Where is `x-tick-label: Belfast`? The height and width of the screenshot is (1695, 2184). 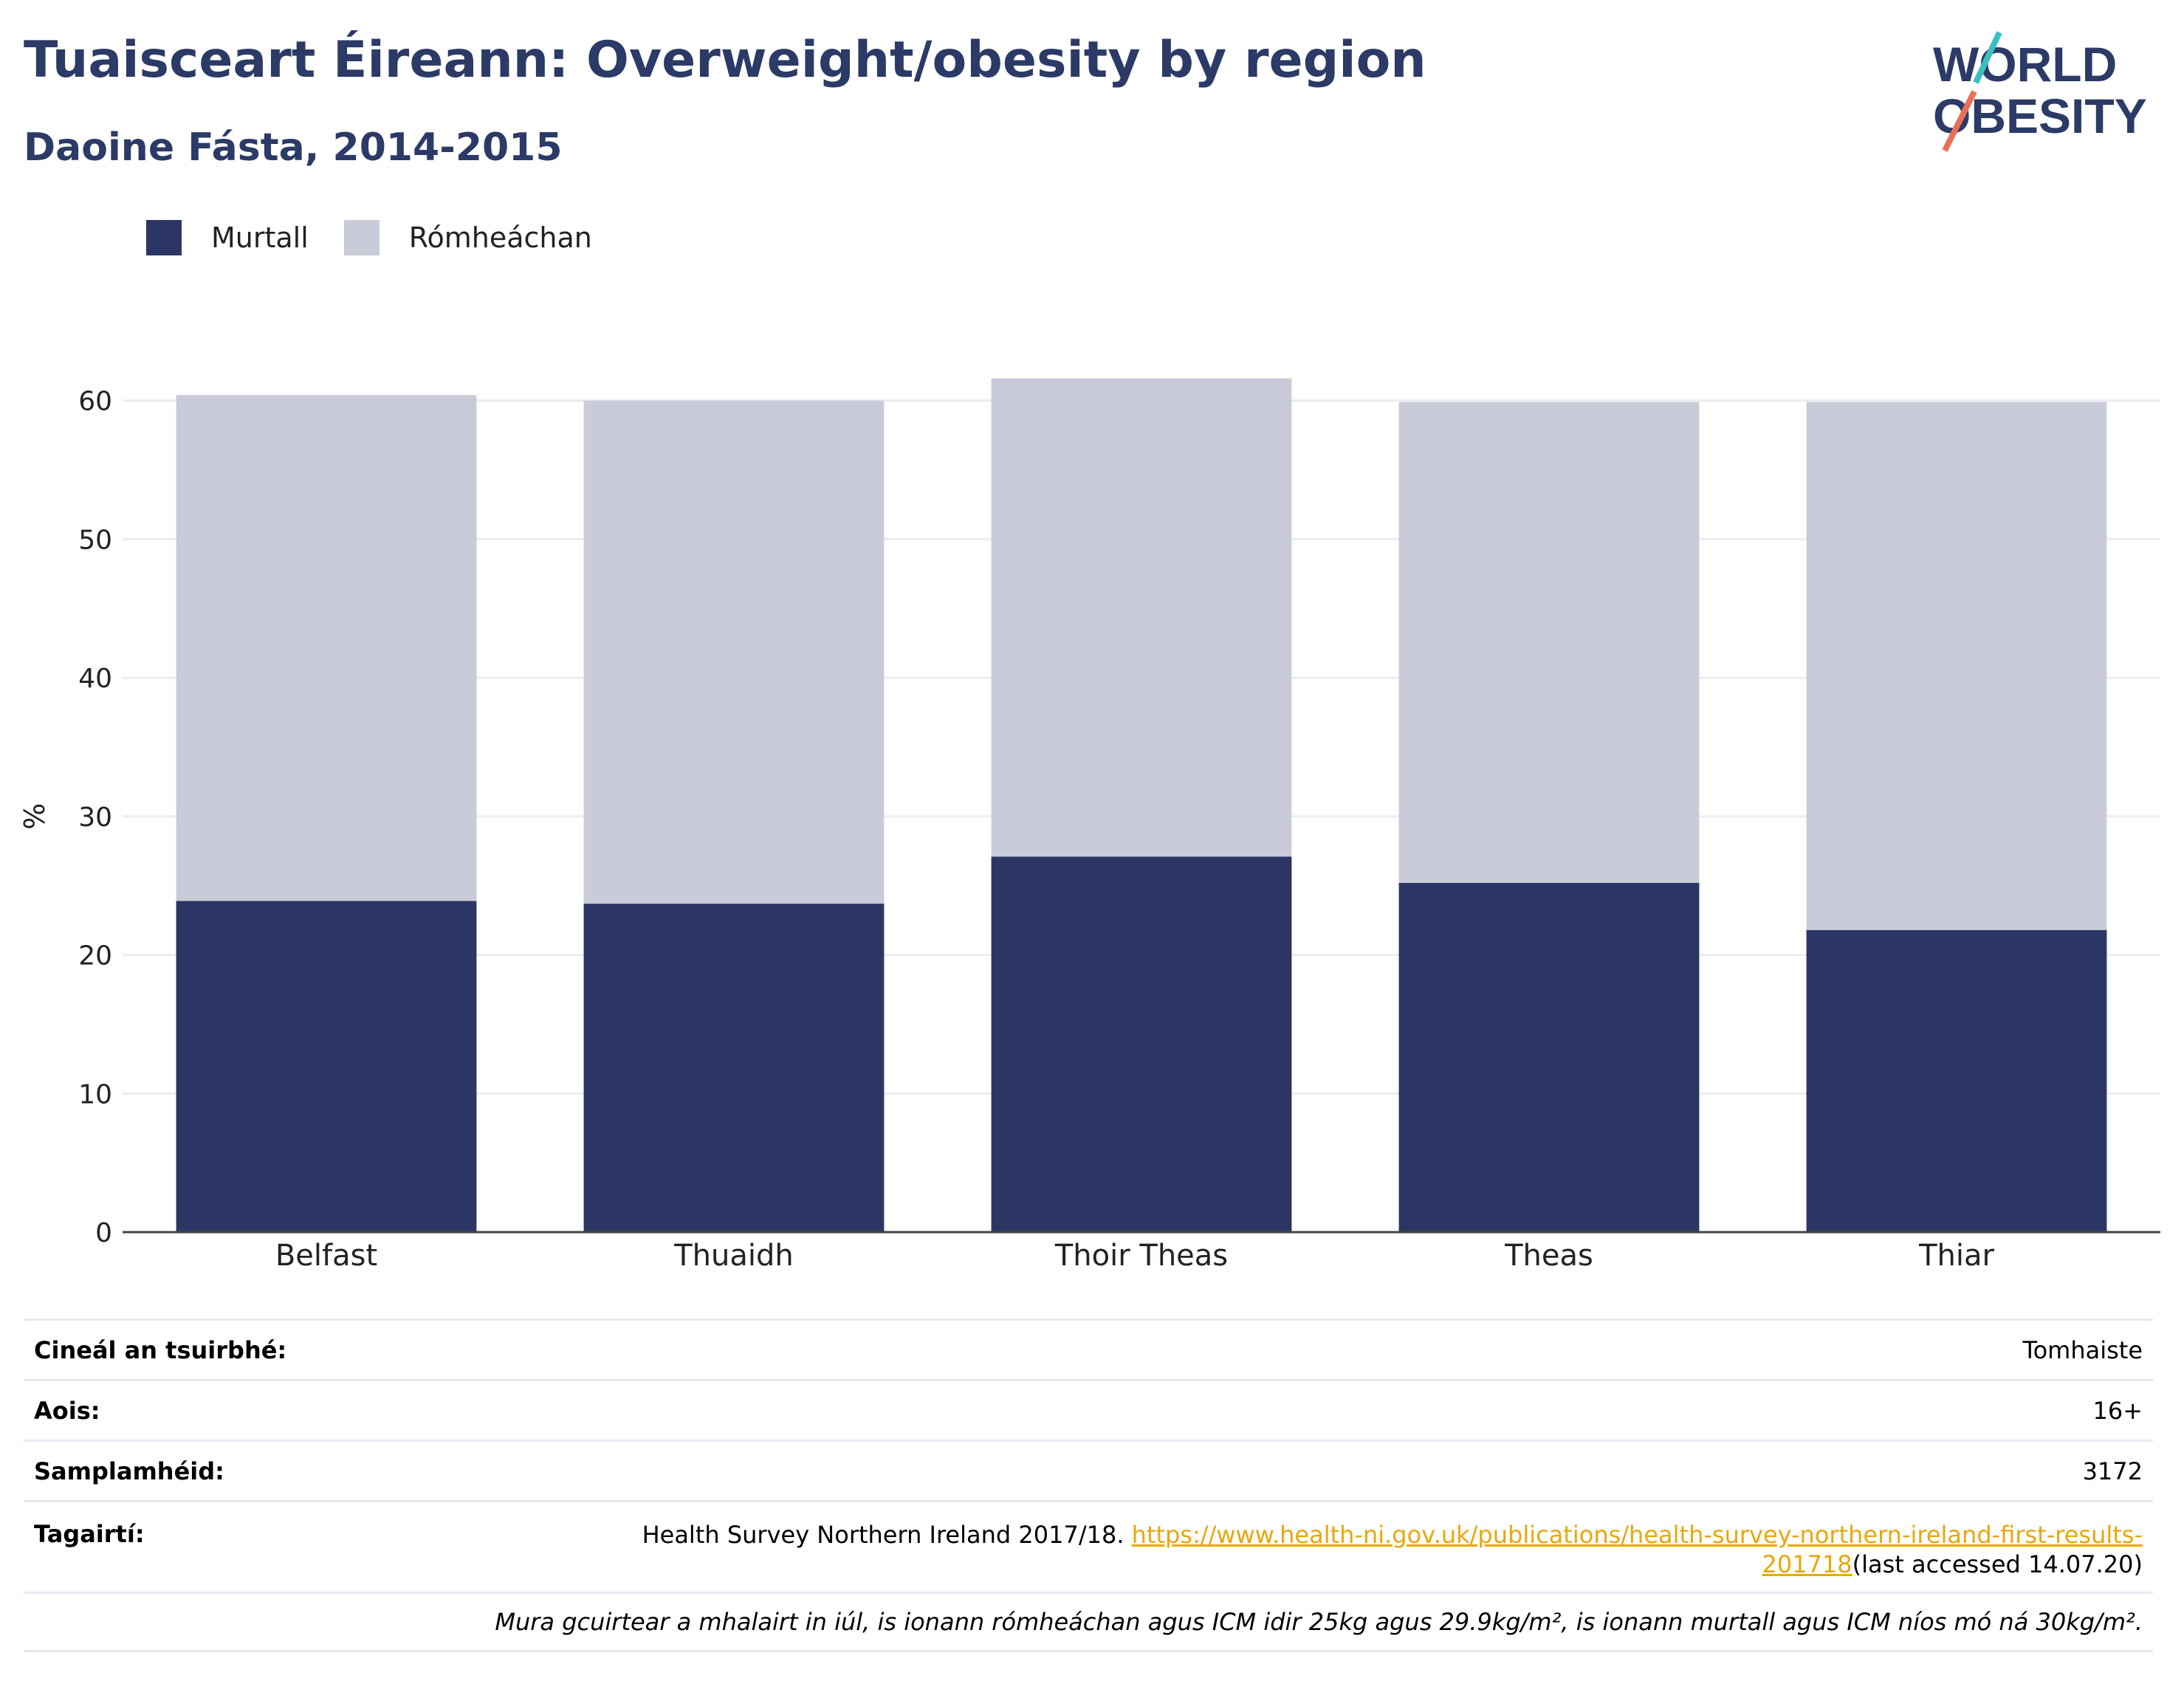
x-tick-label: Belfast is located at coordinates (326, 1256).